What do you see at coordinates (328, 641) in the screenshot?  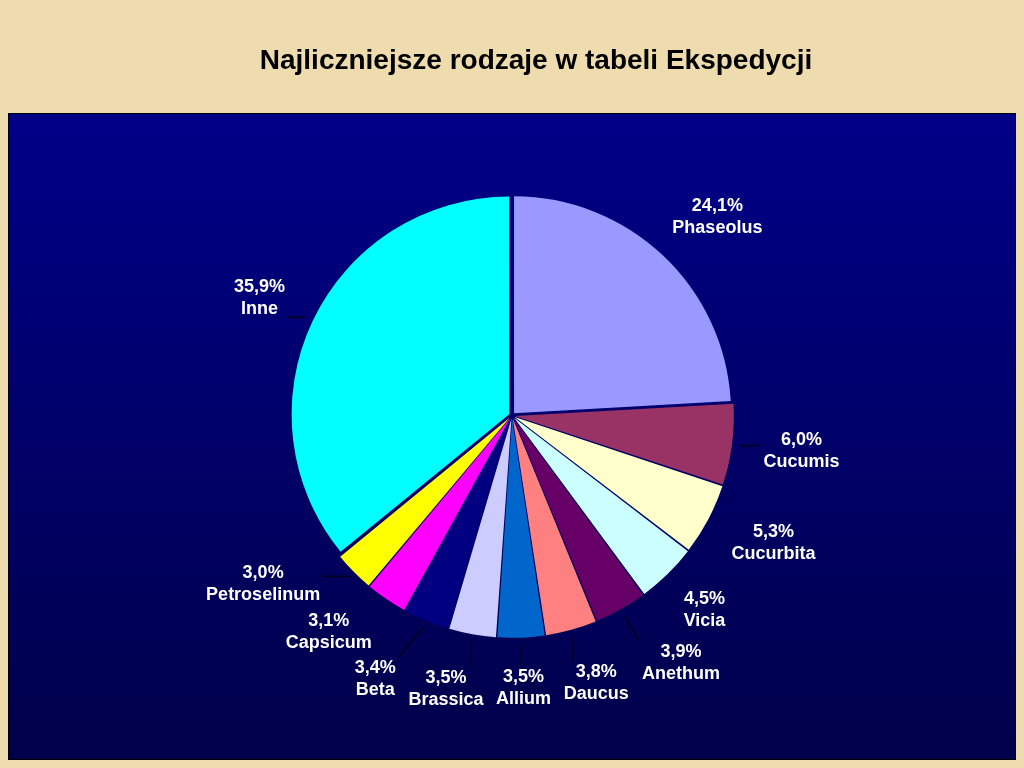 I see `slice-label: Capsicum` at bounding box center [328, 641].